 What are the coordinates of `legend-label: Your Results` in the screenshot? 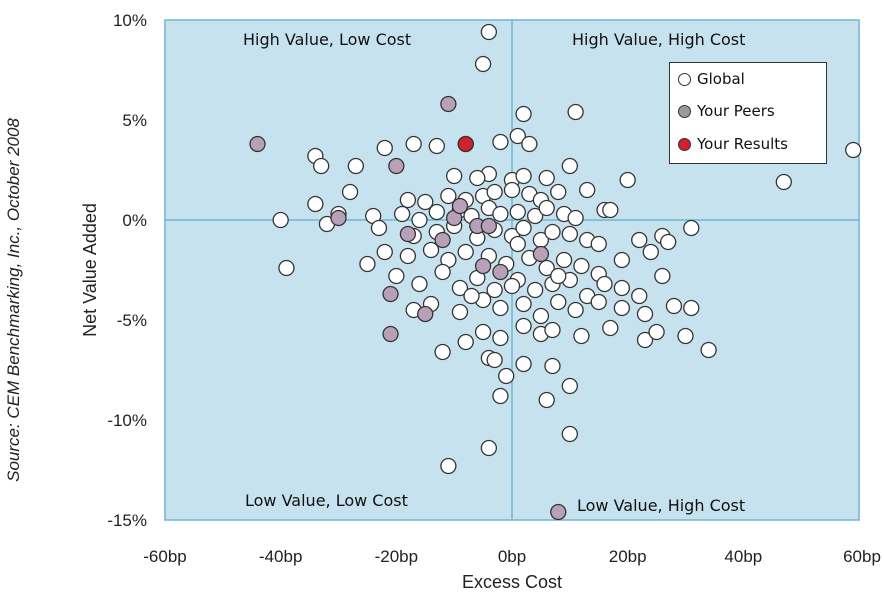 It's located at (742, 144).